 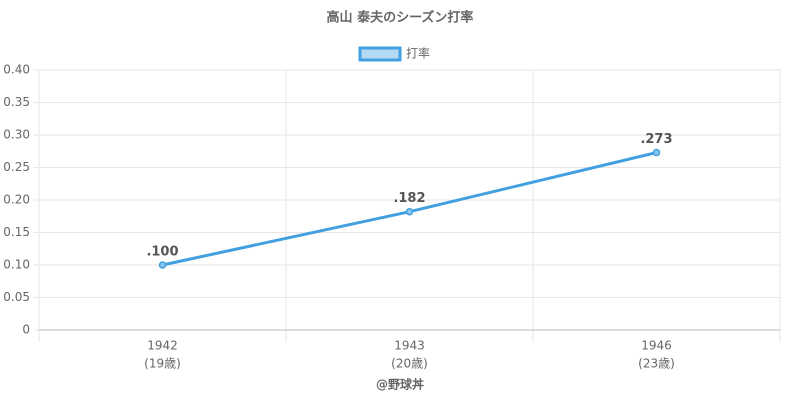 What do you see at coordinates (162, 364) in the screenshot?
I see `x-tick-label: (19歳)` at bounding box center [162, 364].